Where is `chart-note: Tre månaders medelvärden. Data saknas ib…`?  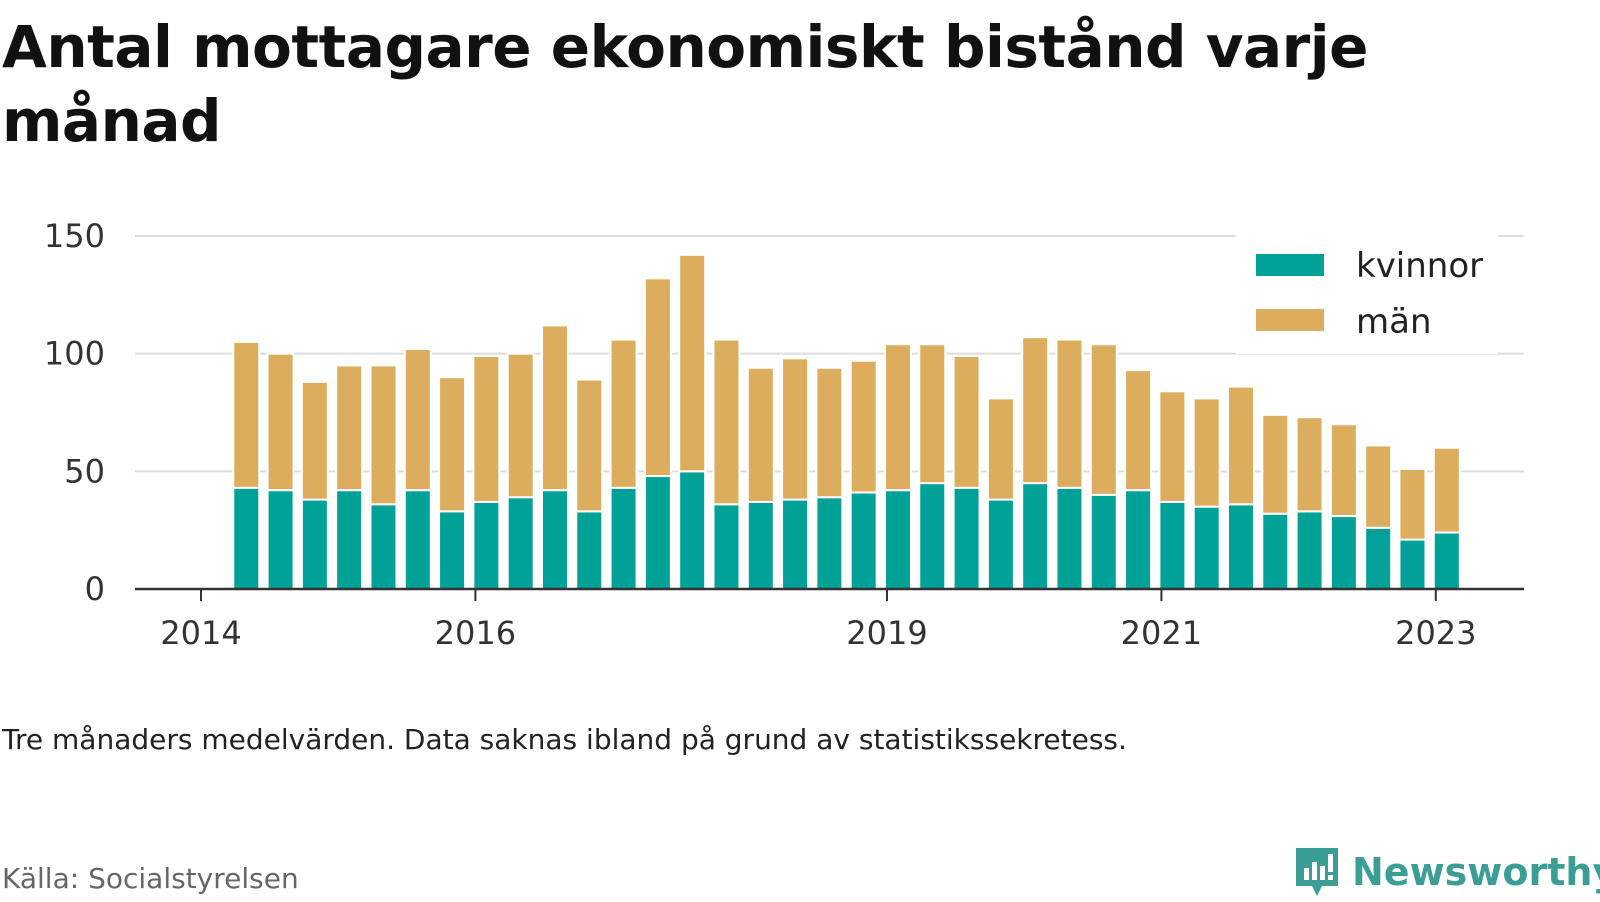 chart-note: Tre månaders medelvärden. Data saknas ib… is located at coordinates (564, 739).